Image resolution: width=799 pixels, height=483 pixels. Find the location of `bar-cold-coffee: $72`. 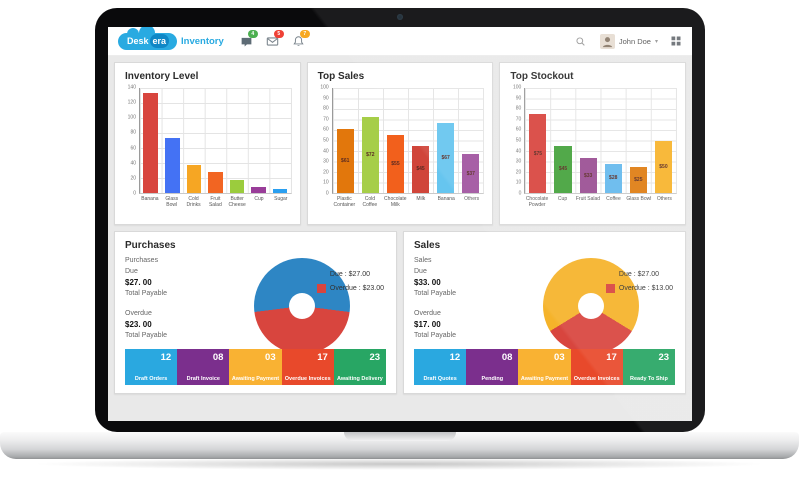

bar-cold-coffee: $72 is located at coordinates (370, 155).